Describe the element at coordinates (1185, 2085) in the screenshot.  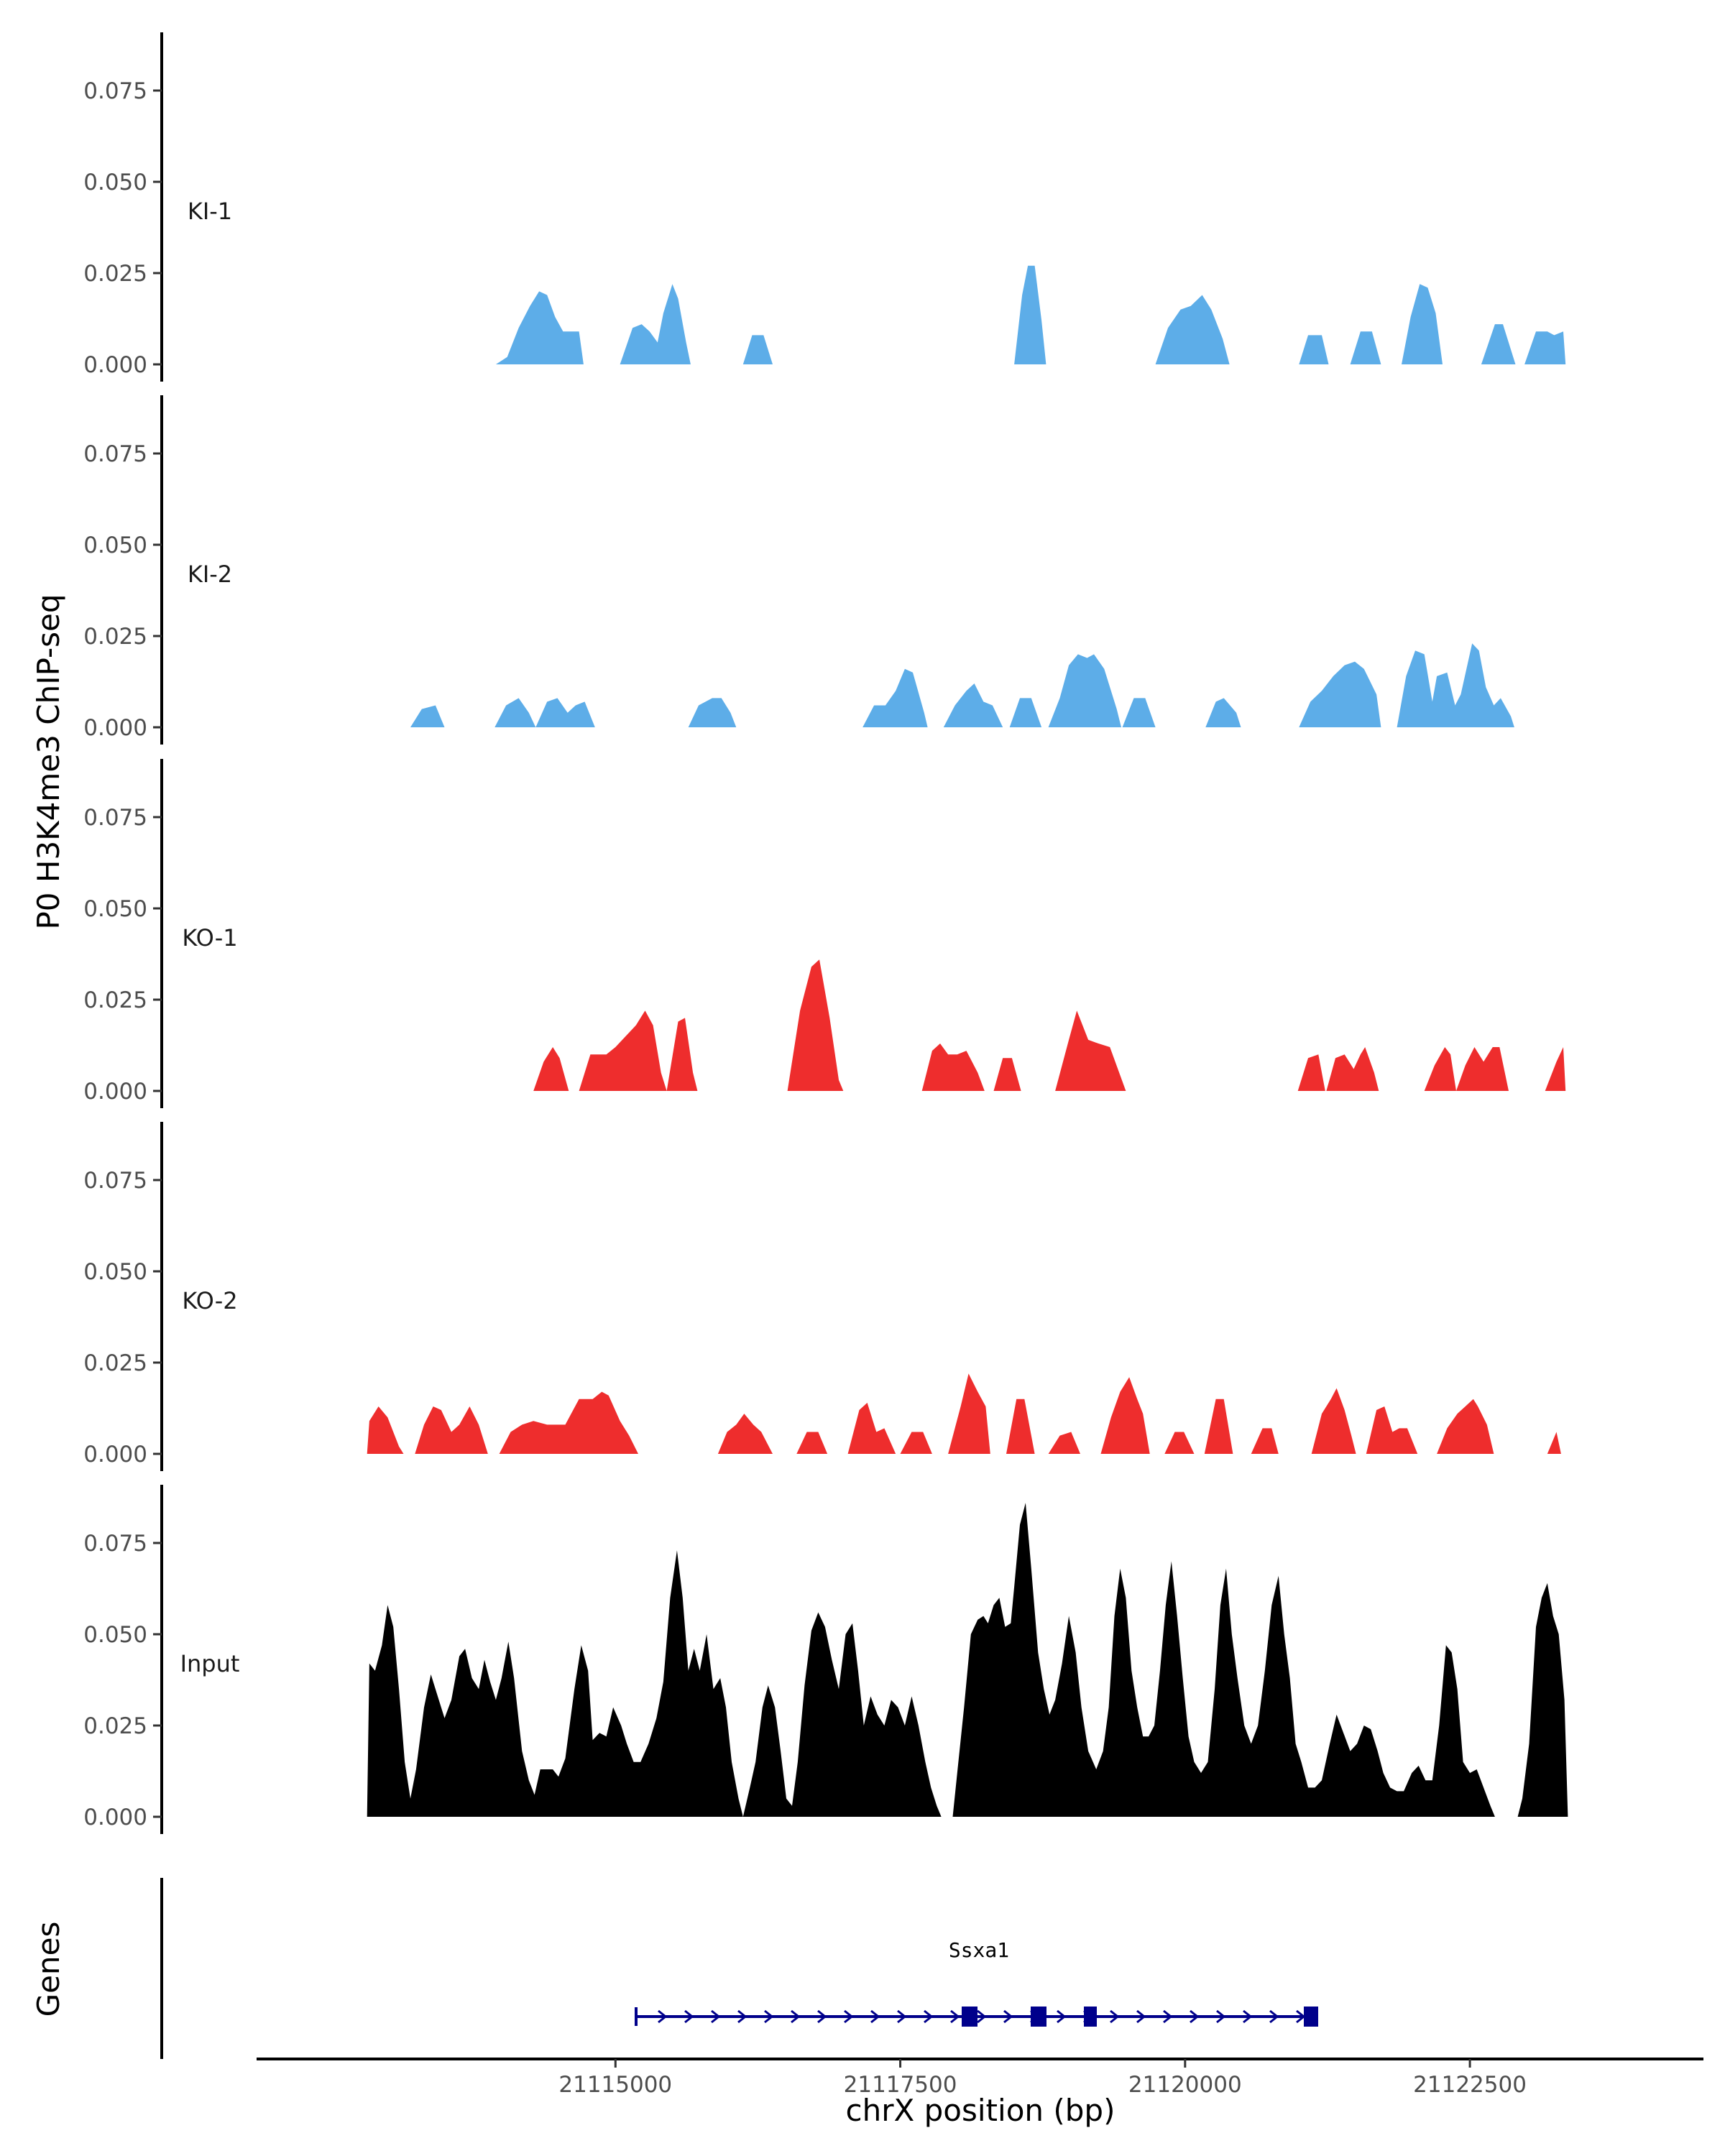
I see `x-tick-label: 21120000` at that location.